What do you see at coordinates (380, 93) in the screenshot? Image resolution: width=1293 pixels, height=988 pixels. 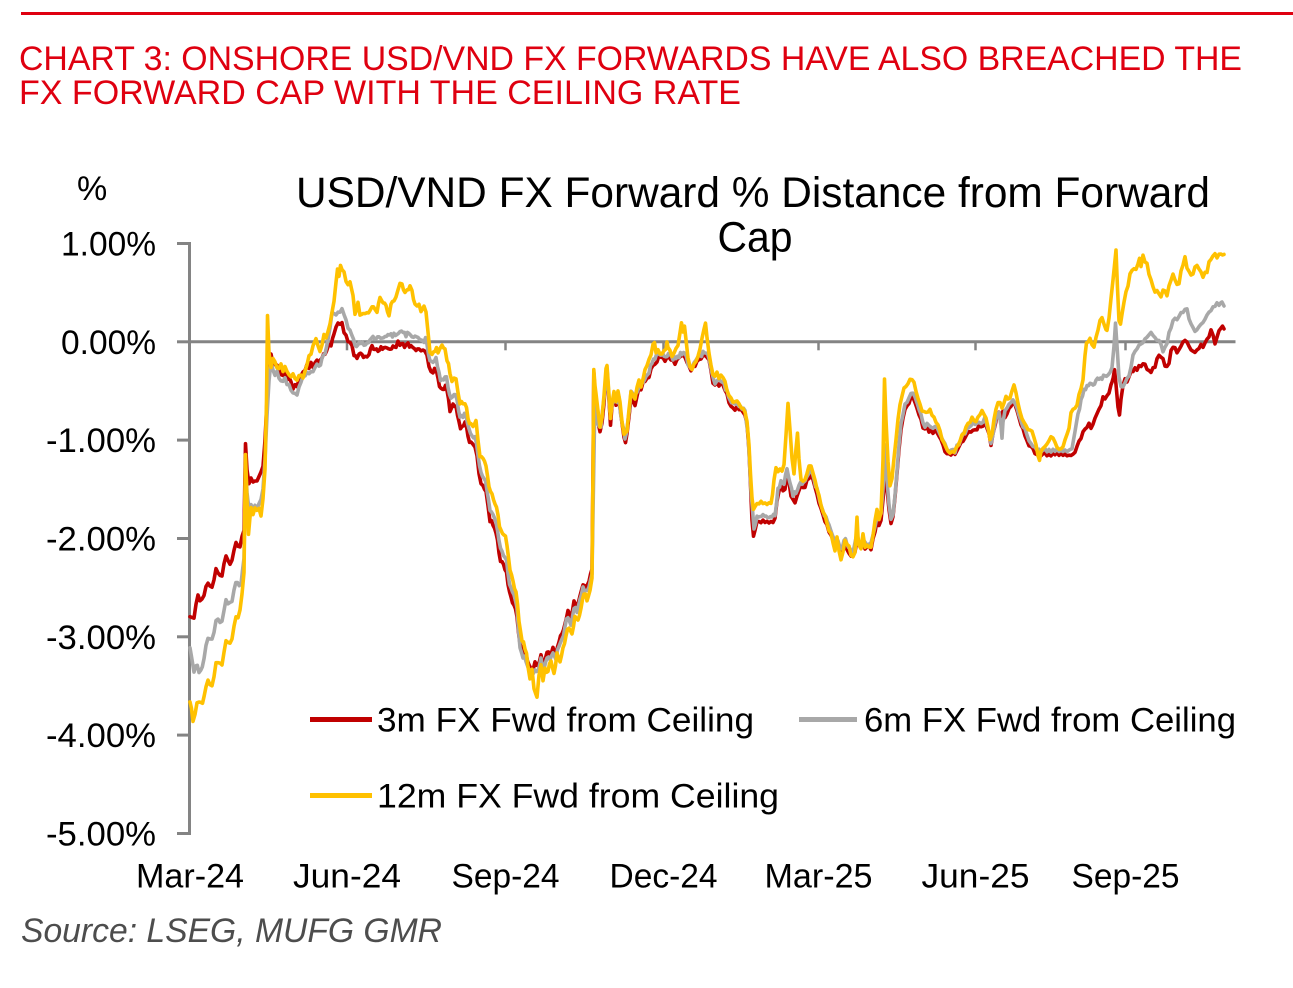 I see `svg-text:FX FORWARD CAP WITH THE CEILIN: FX FORWARD CAP WITH THE CEILING RATE` at bounding box center [380, 93].